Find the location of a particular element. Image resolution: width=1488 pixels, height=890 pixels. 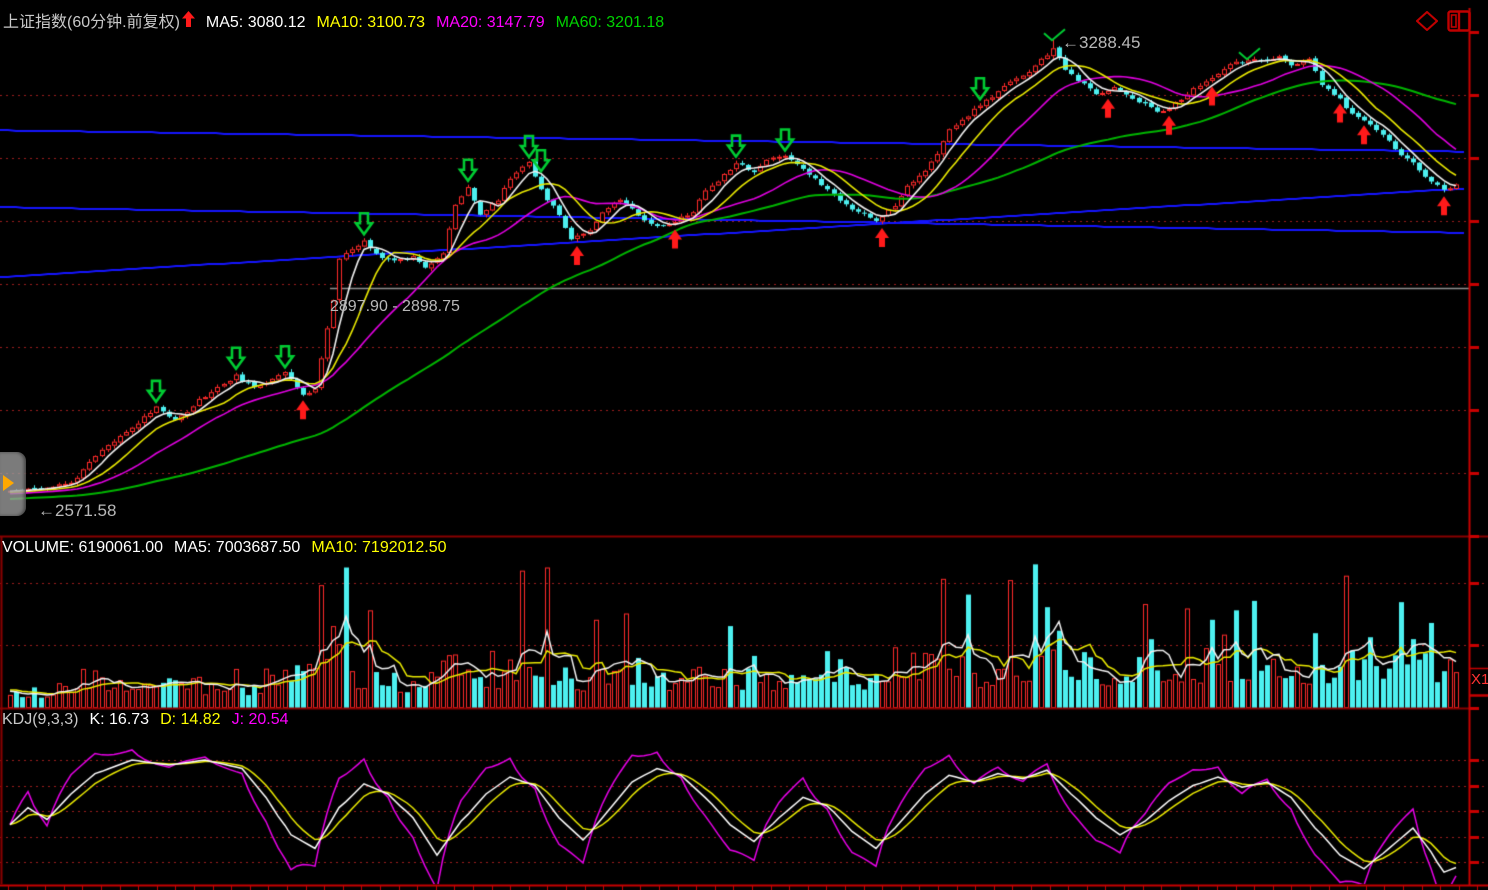

low-price-annotation: ←2571.58 is located at coordinates (77, 510).